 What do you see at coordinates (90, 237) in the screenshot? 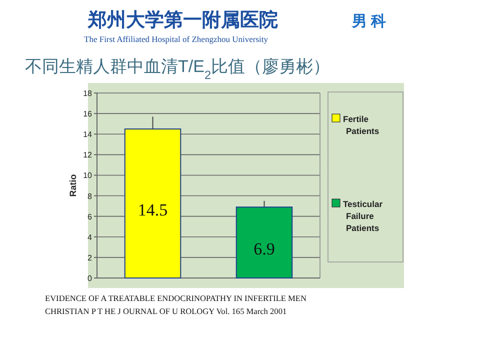
I see `y-tick-label: 4` at bounding box center [90, 237].